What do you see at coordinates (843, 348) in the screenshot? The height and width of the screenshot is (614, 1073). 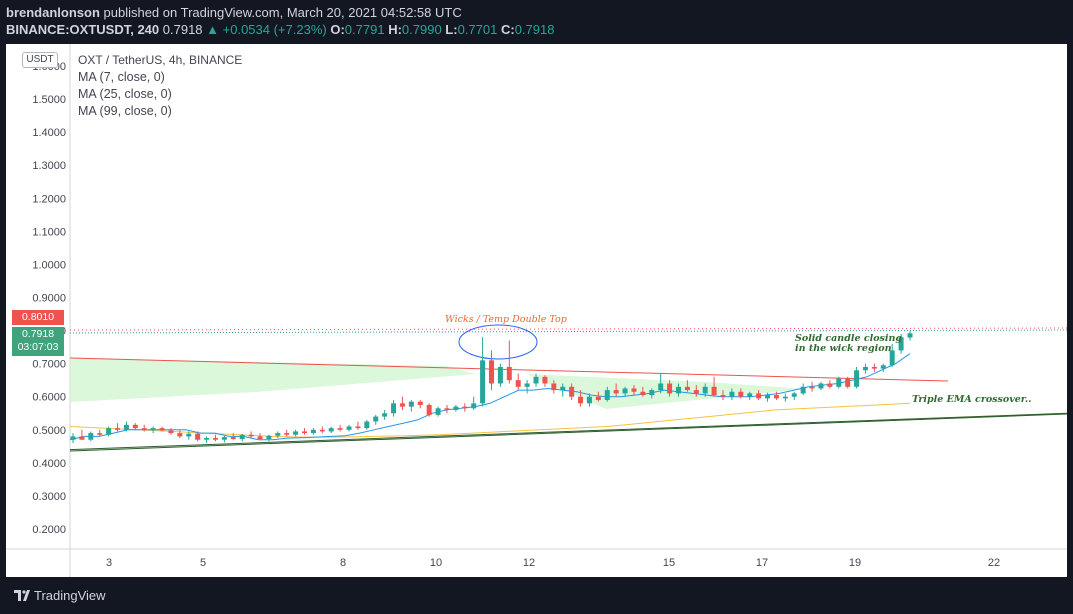 I see `annotation-solid-2: in the wick region` at bounding box center [843, 348].